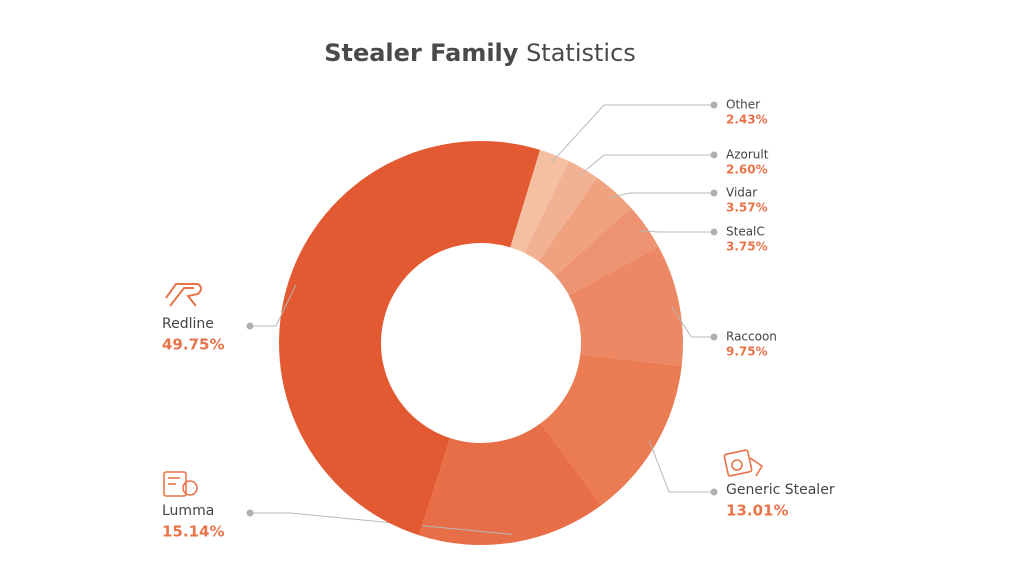 The width and height of the screenshot is (1024, 576). I want to click on lumma-icon, so click(180, 484).